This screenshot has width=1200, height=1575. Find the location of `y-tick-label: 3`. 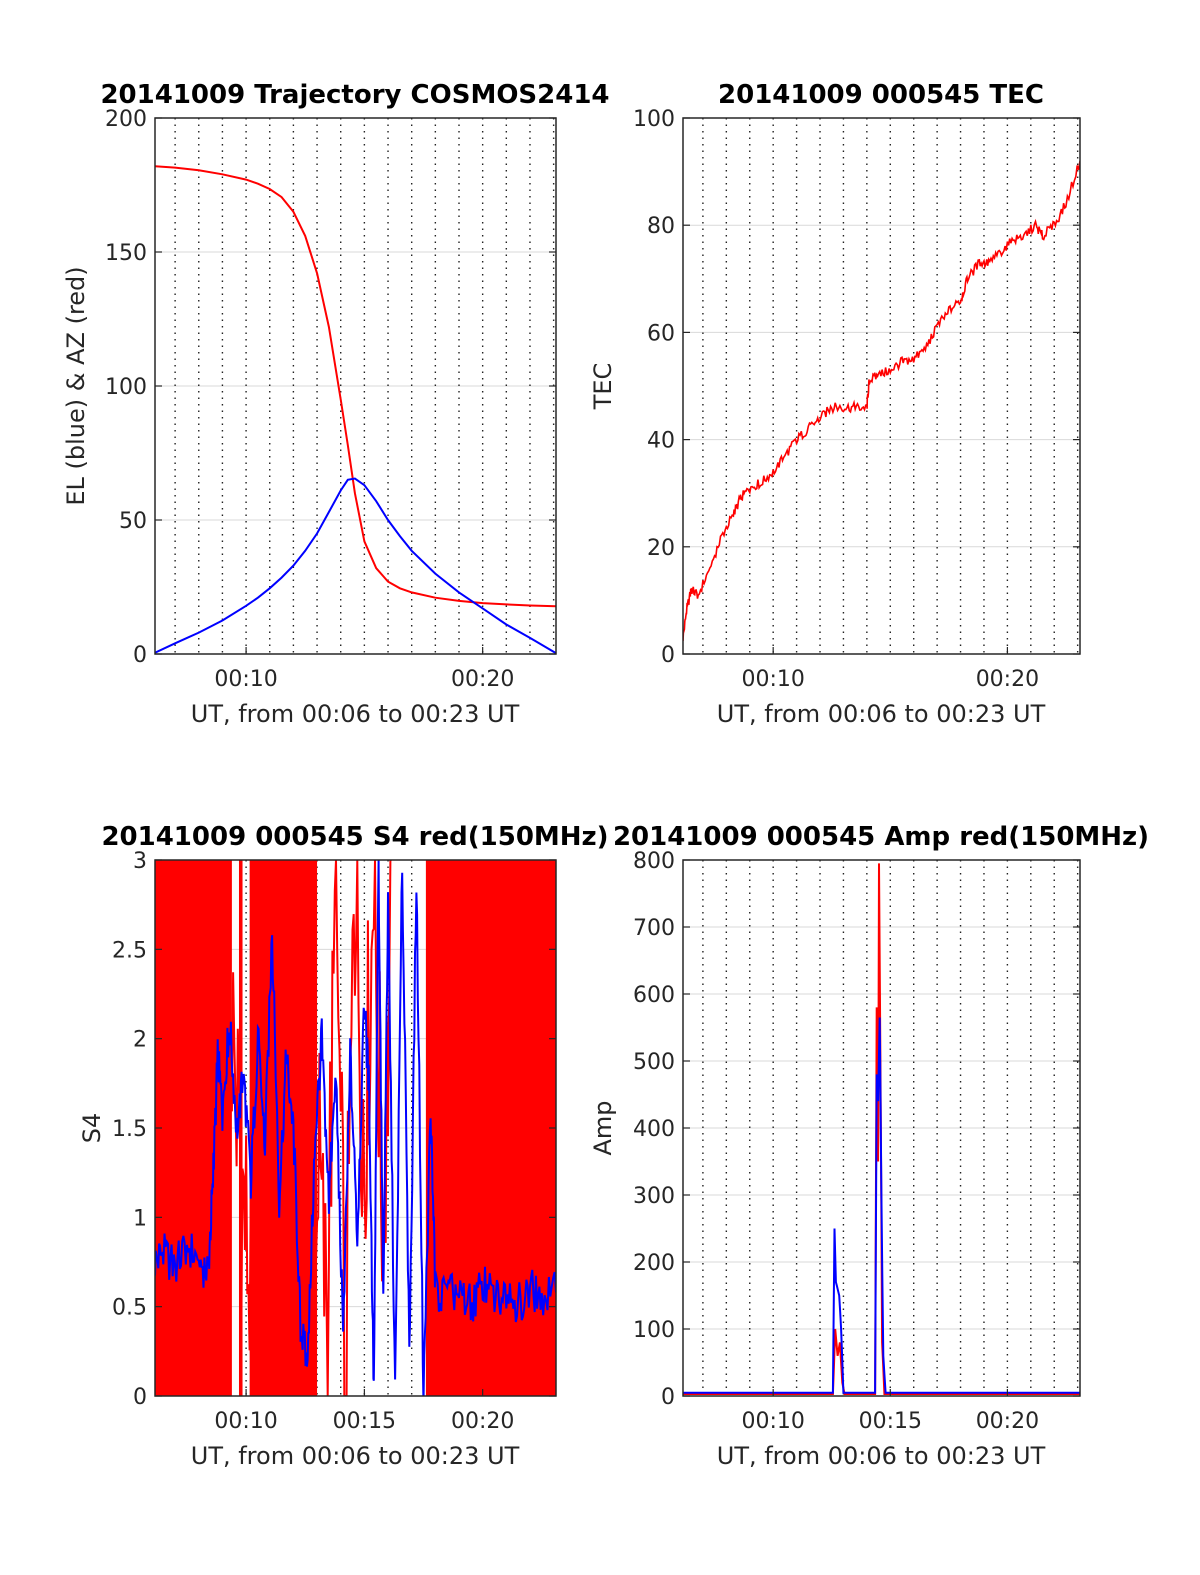

y-tick-label: 3 is located at coordinates (140, 861).